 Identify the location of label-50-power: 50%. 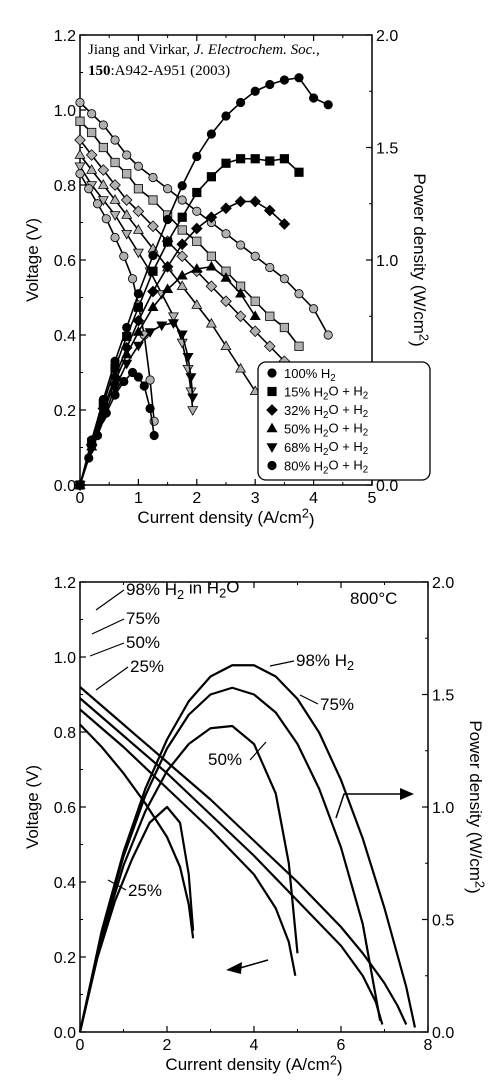
(225, 759).